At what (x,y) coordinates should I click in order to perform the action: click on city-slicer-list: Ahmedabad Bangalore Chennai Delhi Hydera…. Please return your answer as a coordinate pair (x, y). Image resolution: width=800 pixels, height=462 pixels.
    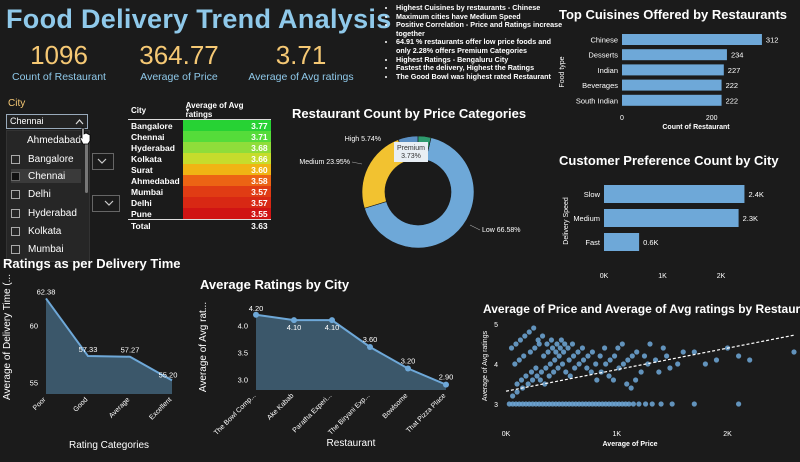
    Looking at the image, I should click on (48, 196).